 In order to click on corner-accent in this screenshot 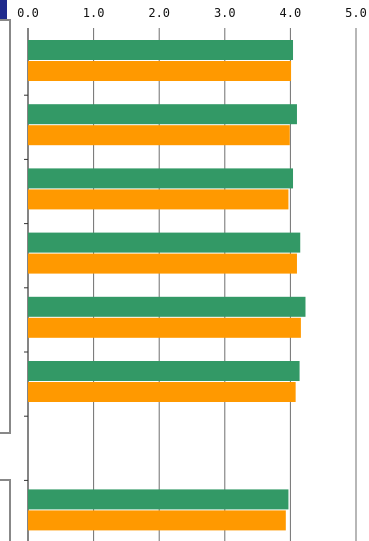, I will do `click(3, 10)`.